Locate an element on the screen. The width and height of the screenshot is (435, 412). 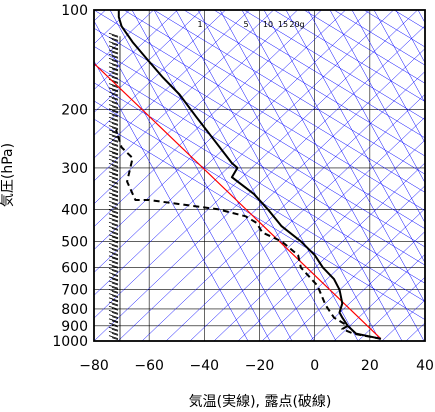
y-tick-label: 500 is located at coordinates (74, 242).